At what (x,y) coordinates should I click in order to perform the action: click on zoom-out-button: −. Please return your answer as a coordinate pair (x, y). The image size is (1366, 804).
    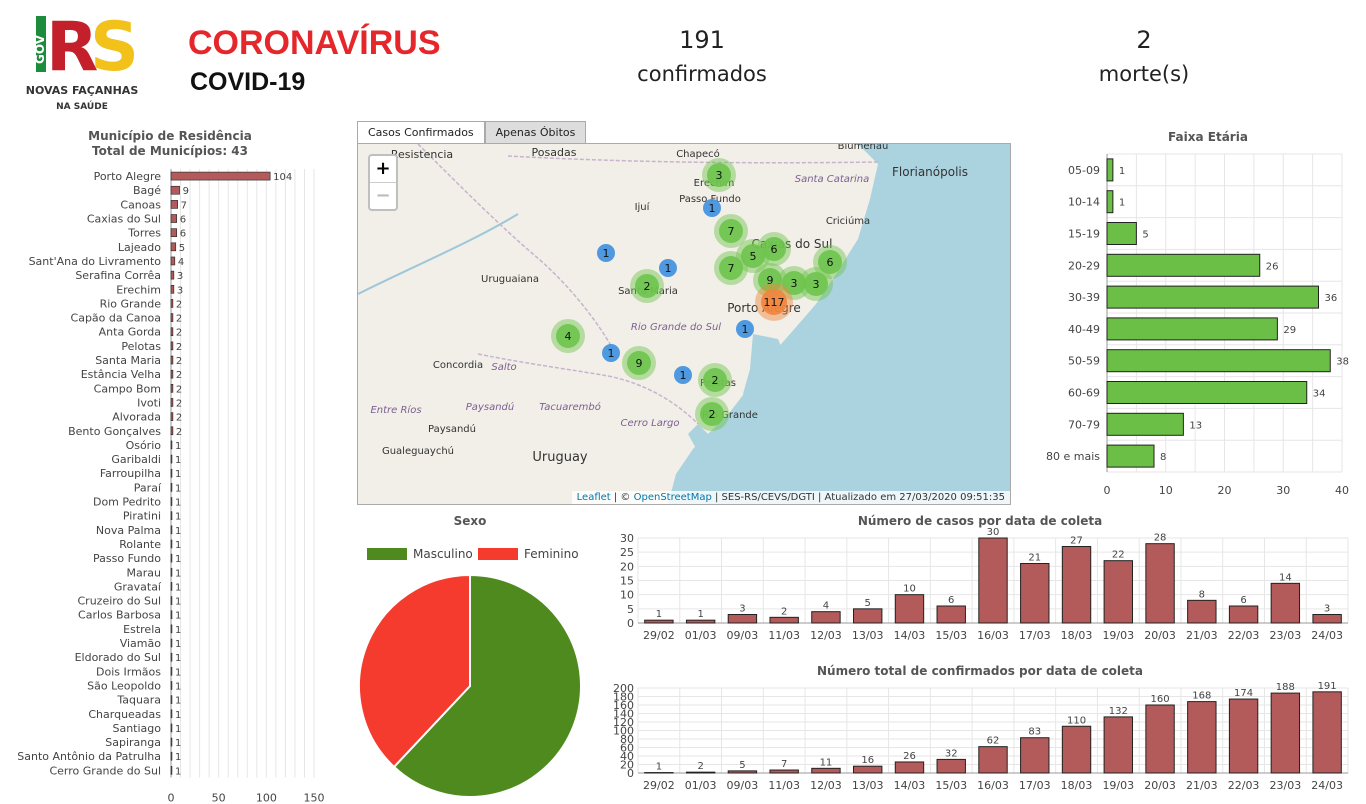
    Looking at the image, I should click on (383, 195).